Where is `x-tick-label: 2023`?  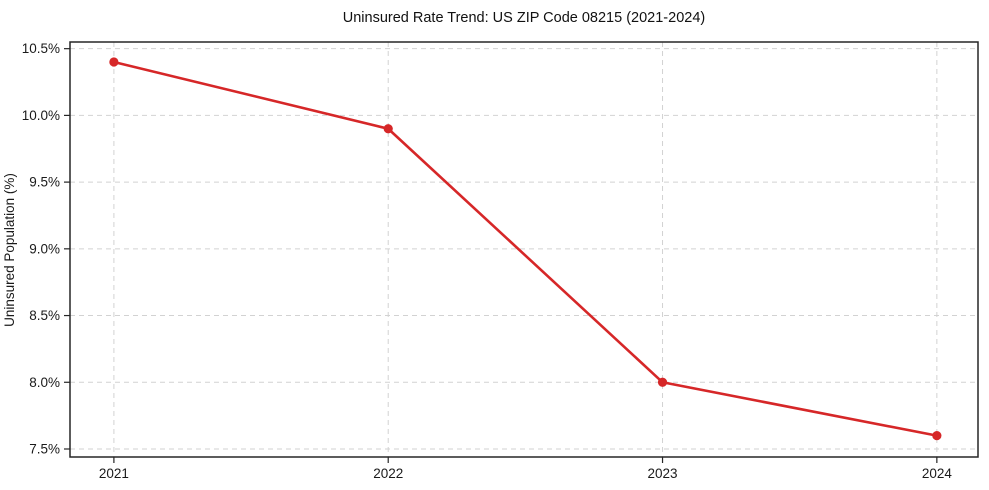 x-tick-label: 2023 is located at coordinates (663, 473).